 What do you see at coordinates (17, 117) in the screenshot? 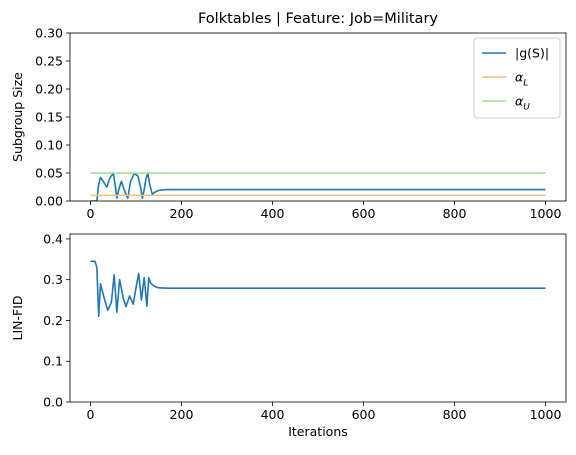
I see `y-axis-label: Subgroup Size` at bounding box center [17, 117].